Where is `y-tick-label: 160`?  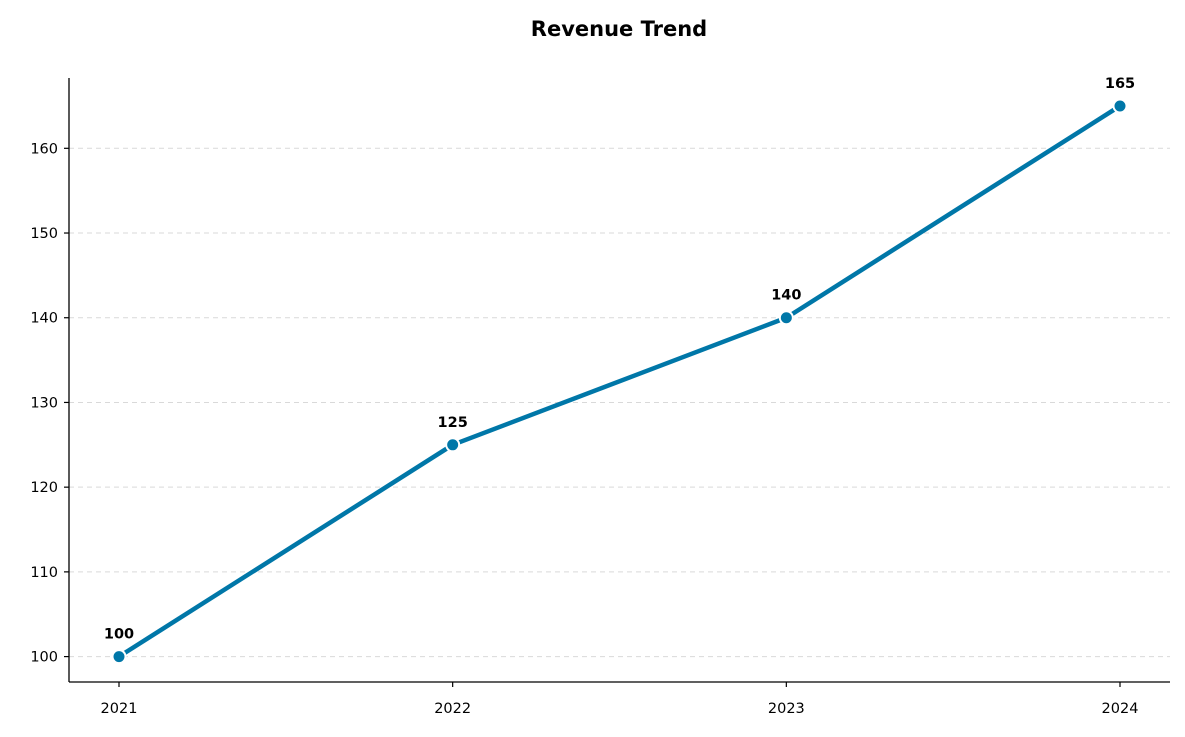 y-tick-label: 160 is located at coordinates (44, 149).